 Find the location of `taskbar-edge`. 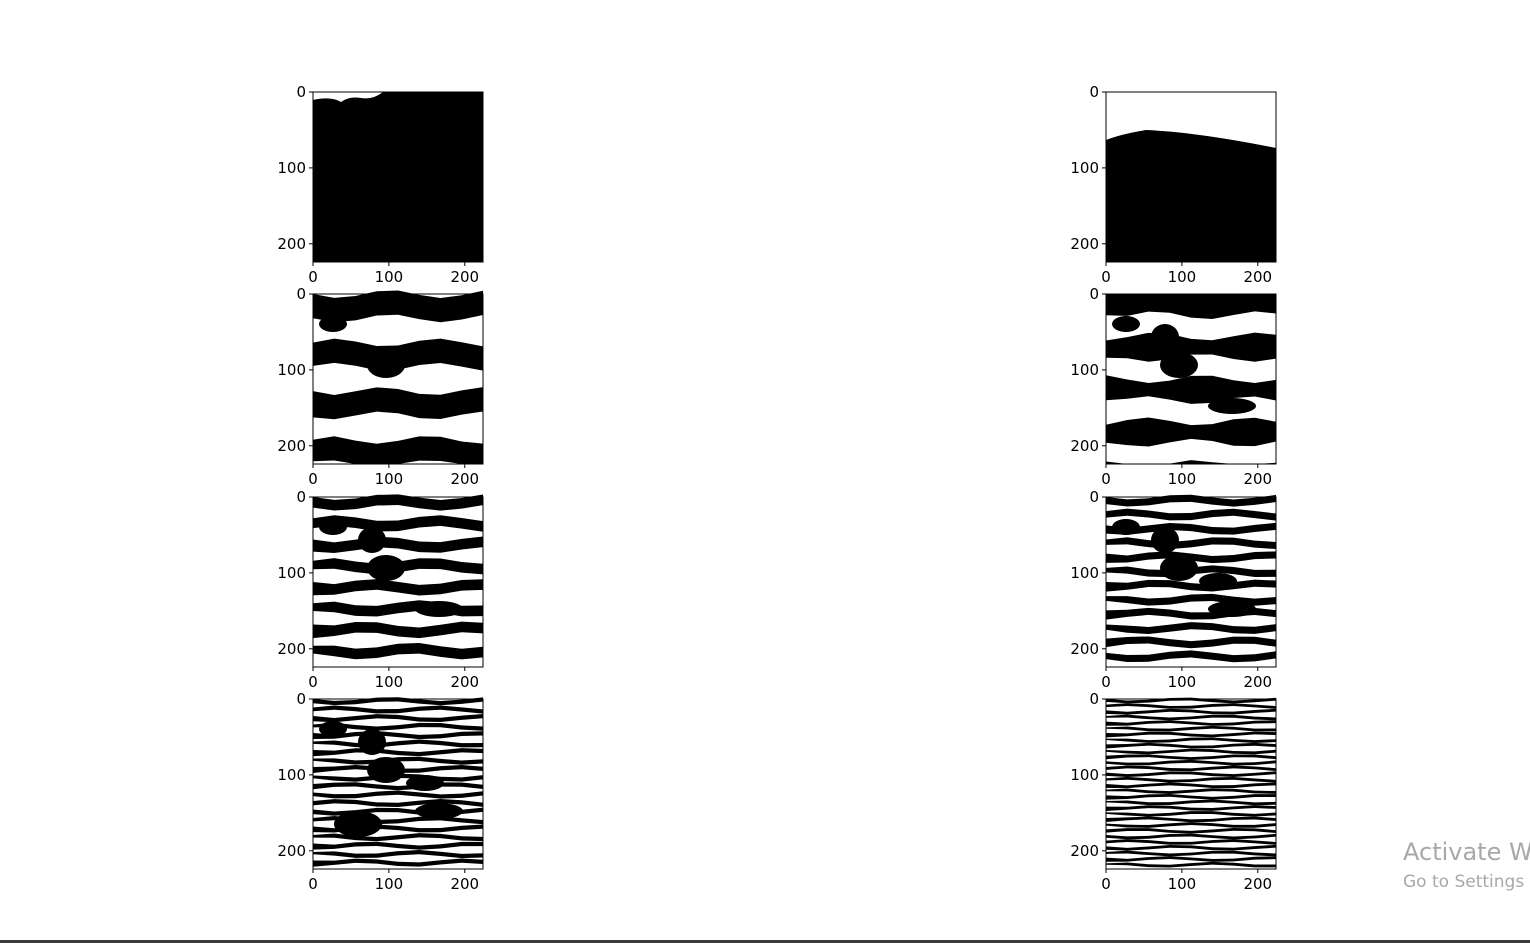

taskbar-edge is located at coordinates (765, 941).